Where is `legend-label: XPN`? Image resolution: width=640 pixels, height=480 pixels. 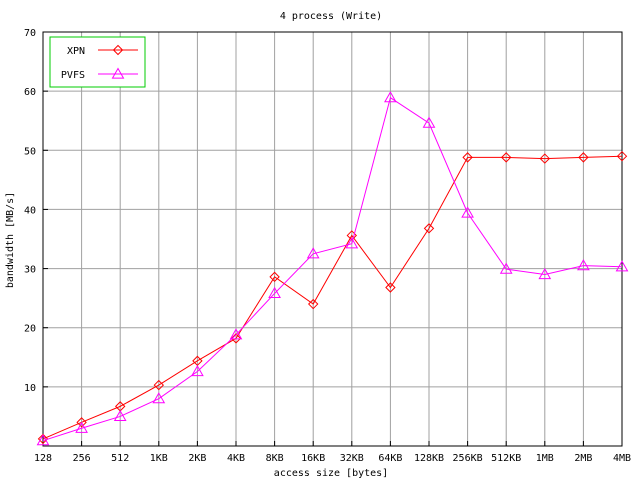 legend-label: XPN is located at coordinates (76, 51).